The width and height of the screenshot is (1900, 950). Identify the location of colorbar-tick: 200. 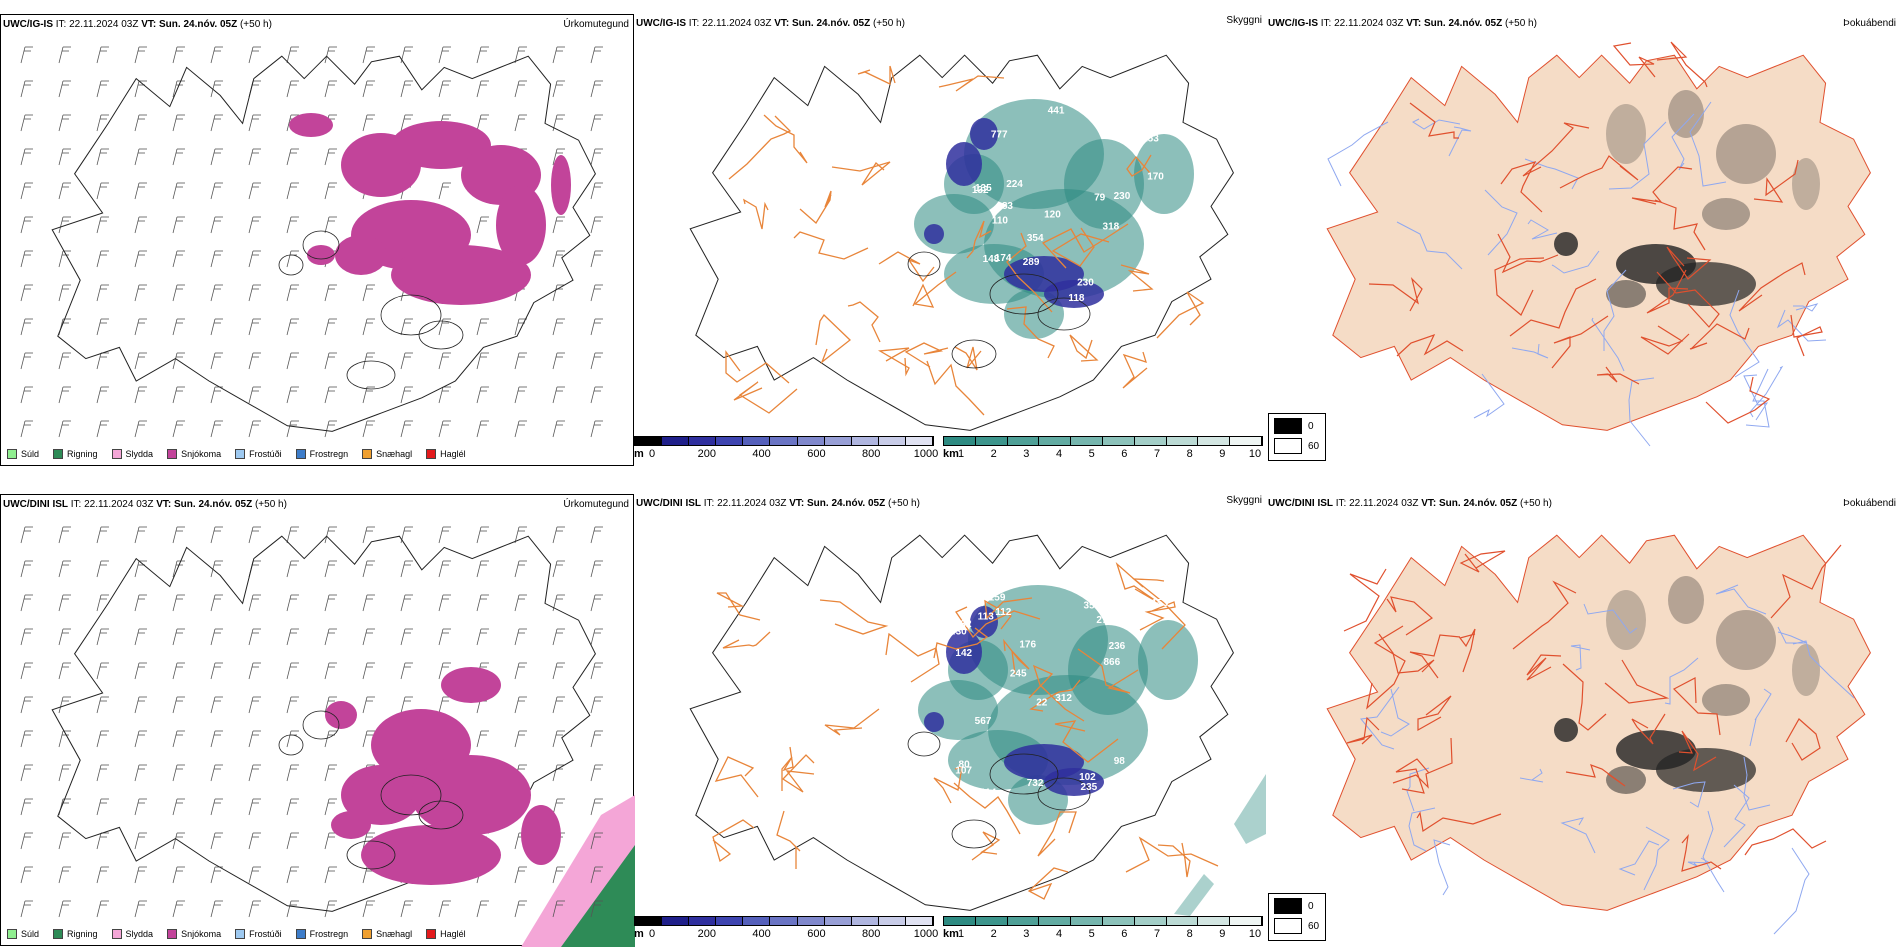
(706, 934).